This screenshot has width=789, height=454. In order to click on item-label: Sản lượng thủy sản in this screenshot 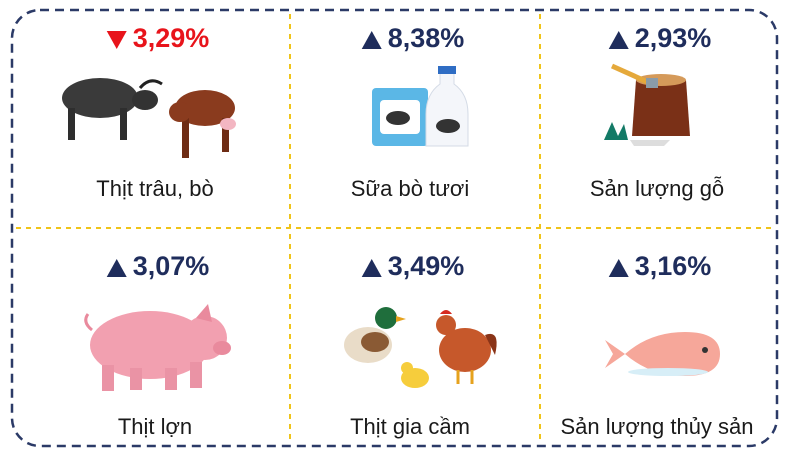, I will do `click(656, 426)`.